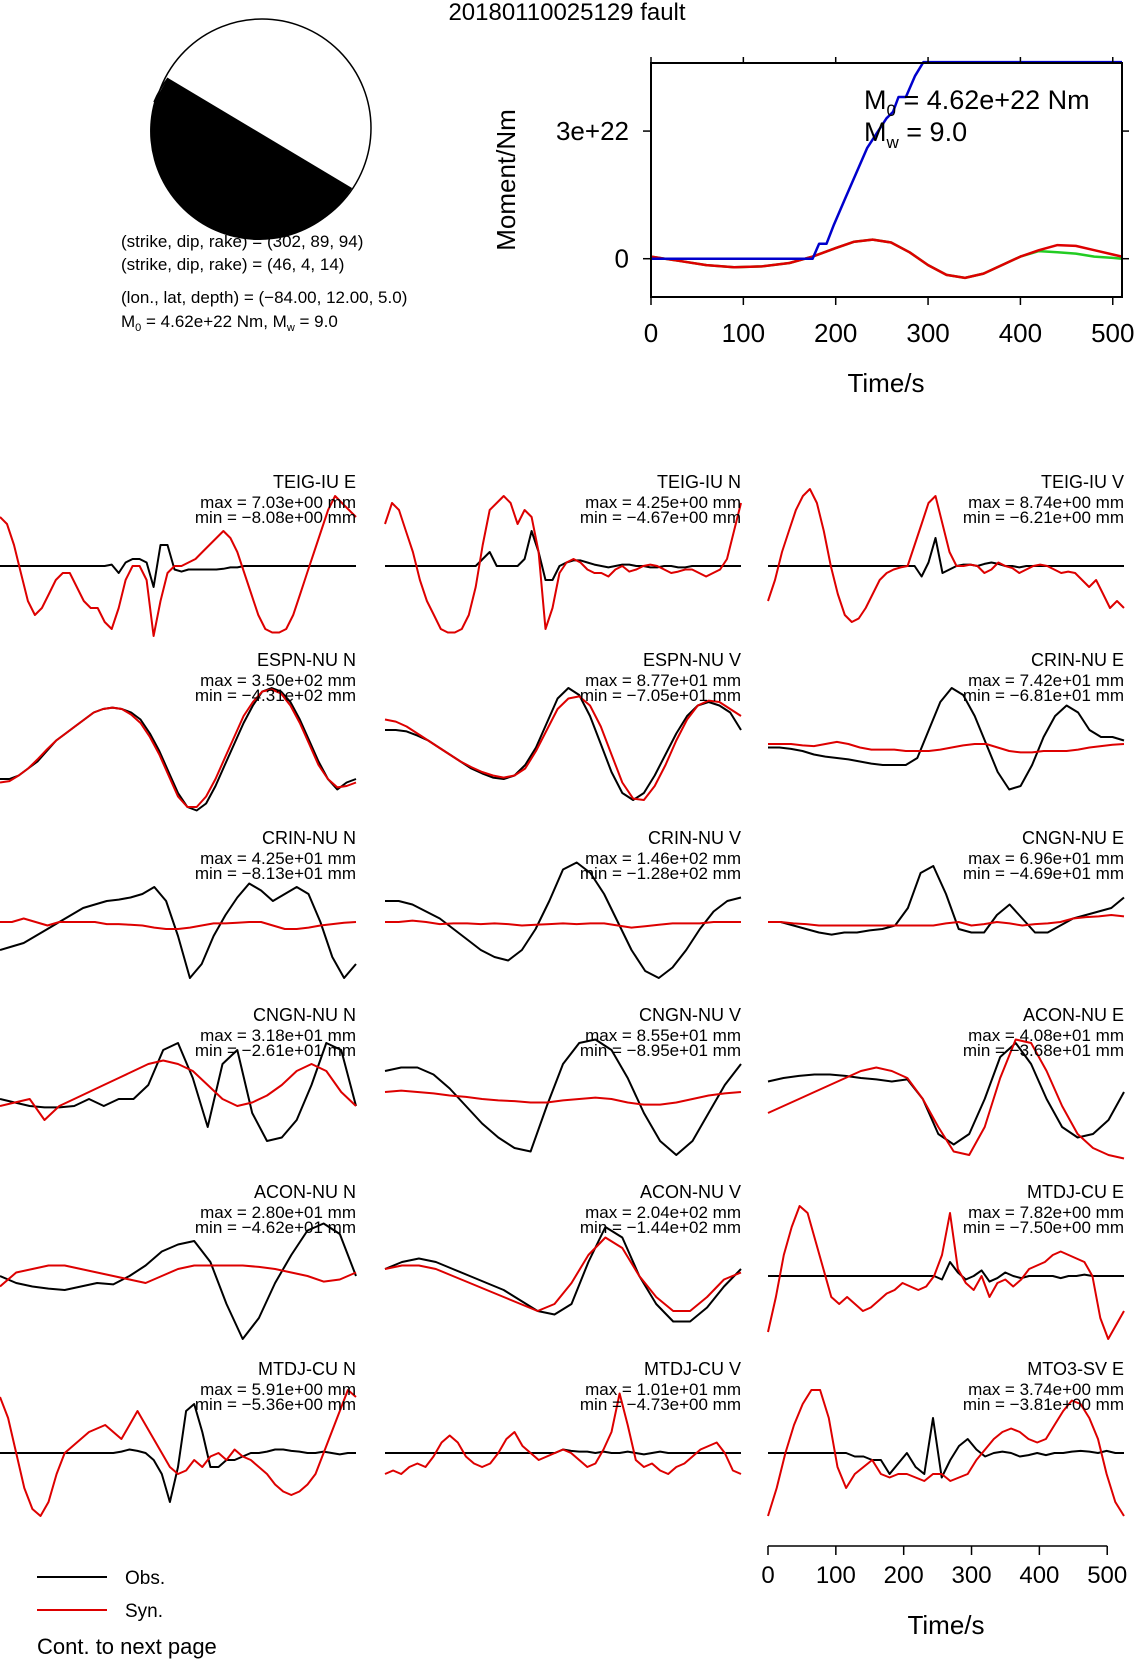 The height and width of the screenshot is (1661, 1139). I want to click on nodal-plane-2: (strike, dip, rake) = (46, 4, 14), so click(232, 264).